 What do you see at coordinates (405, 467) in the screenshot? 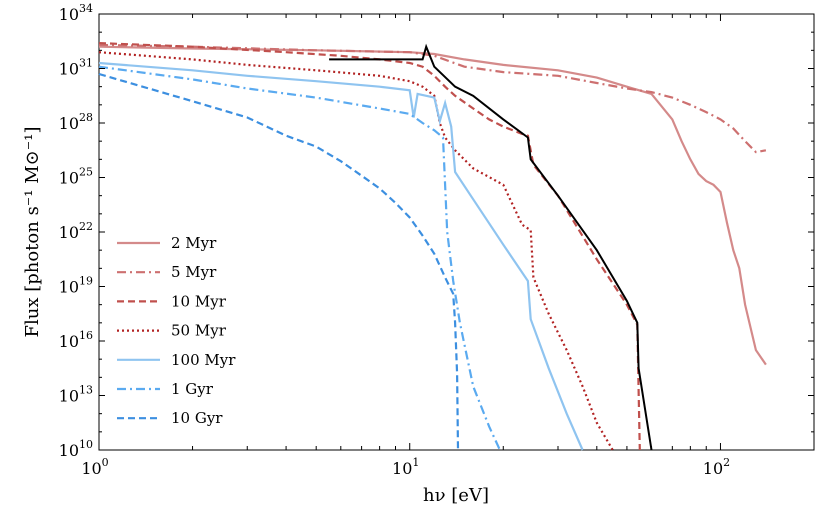
I see `x-tick-label: 10¹` at bounding box center [405, 467].